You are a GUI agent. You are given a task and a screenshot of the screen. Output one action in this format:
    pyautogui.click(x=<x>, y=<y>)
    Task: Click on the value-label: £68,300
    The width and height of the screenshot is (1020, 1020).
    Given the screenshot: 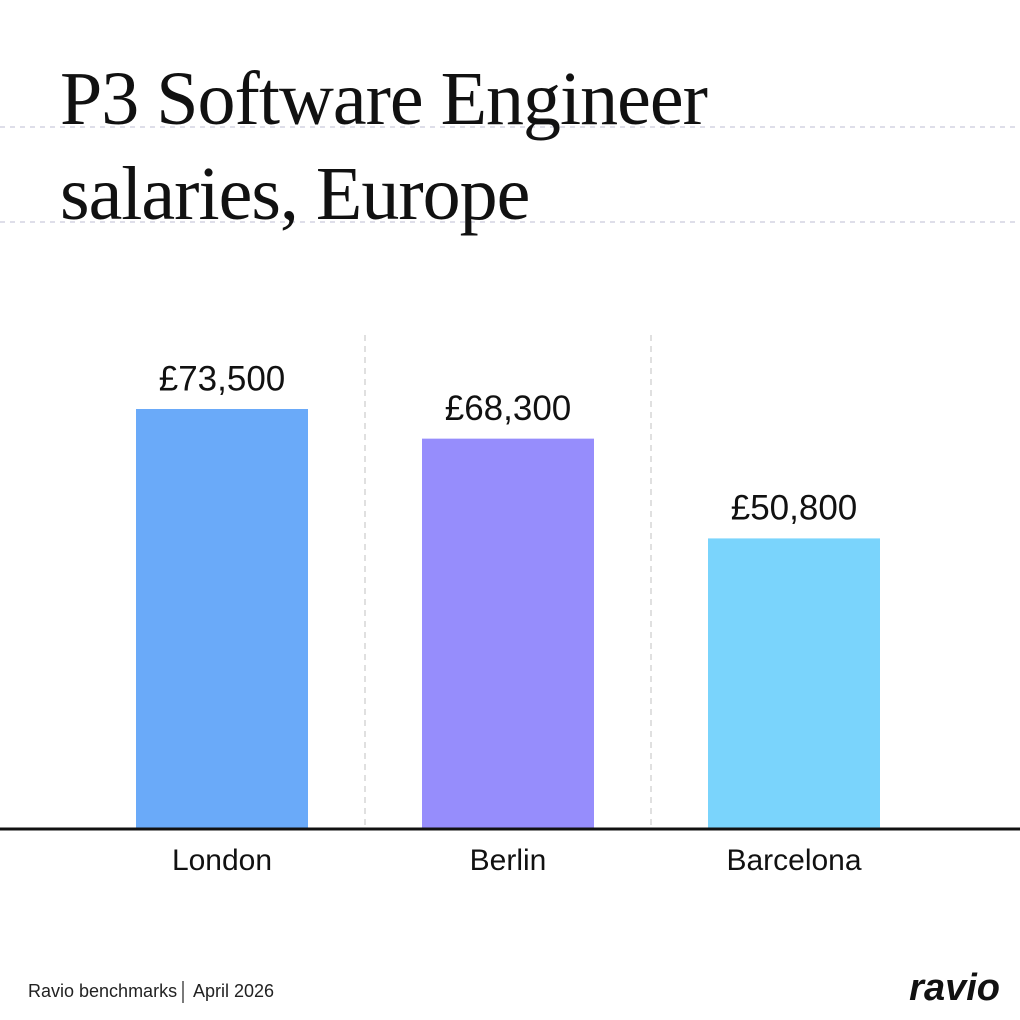 What is the action you would take?
    pyautogui.click(x=508, y=408)
    